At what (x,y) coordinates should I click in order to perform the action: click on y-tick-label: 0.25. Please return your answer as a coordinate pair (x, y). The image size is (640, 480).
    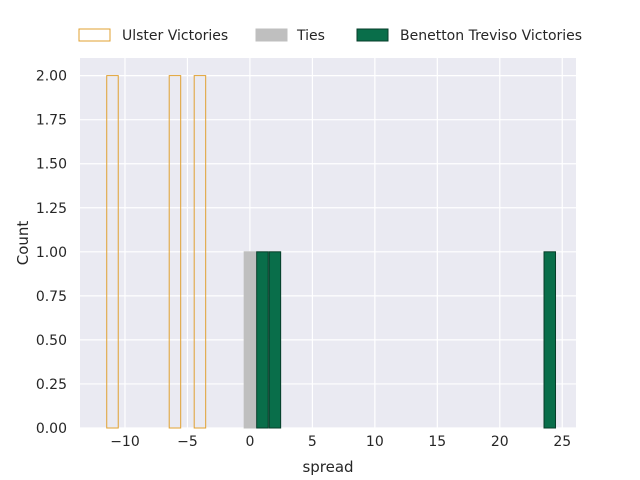
    Looking at the image, I should click on (51, 385).